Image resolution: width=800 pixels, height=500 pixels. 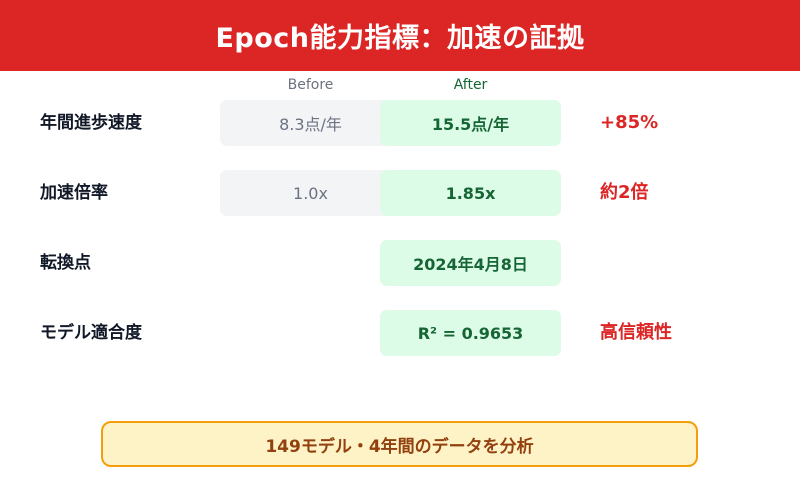 I want to click on metric-row-model-fit: モデル適合度 R² = 0.9653 高信頼性, so click(x=400, y=333).